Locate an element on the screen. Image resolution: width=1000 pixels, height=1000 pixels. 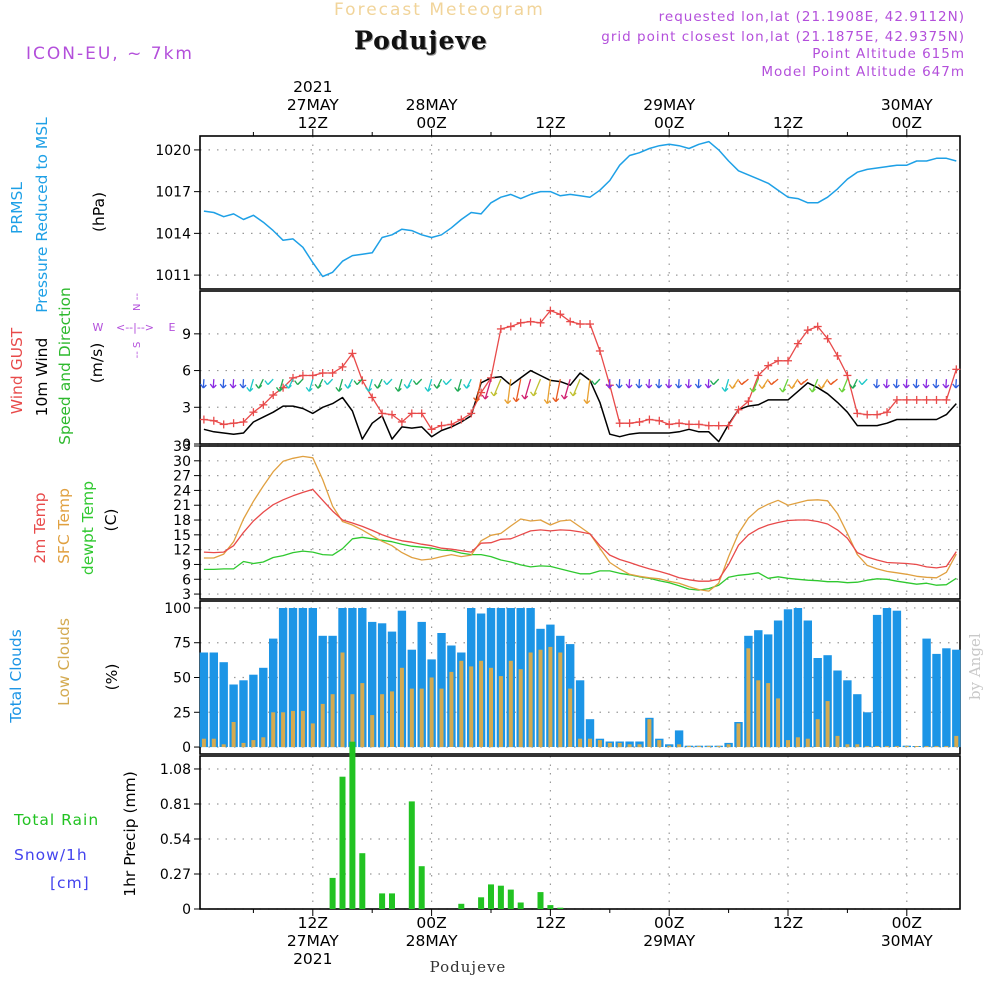
panel-frame is located at coordinates (580, 367).